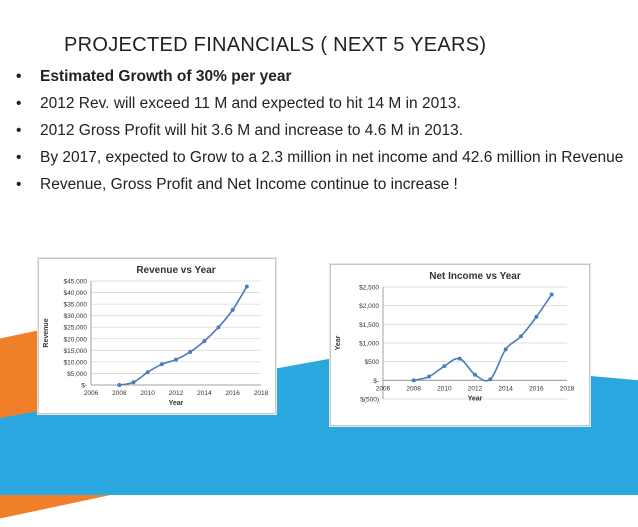 The image size is (638, 527). I want to click on y-axis-label: Revenue, so click(46, 332).